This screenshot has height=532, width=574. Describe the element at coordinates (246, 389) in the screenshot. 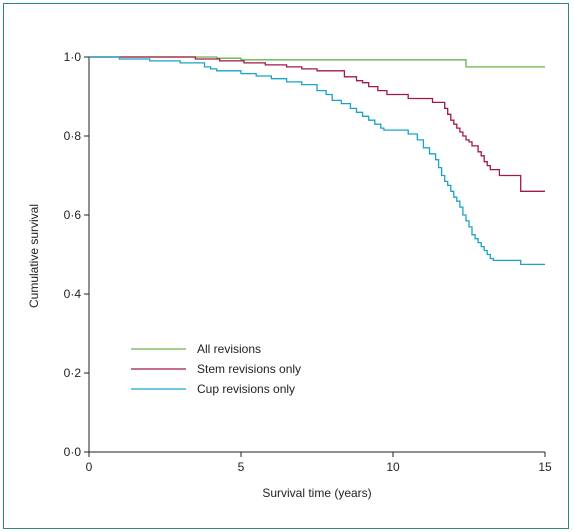

I see `legend-label: Cup revisions only` at that location.